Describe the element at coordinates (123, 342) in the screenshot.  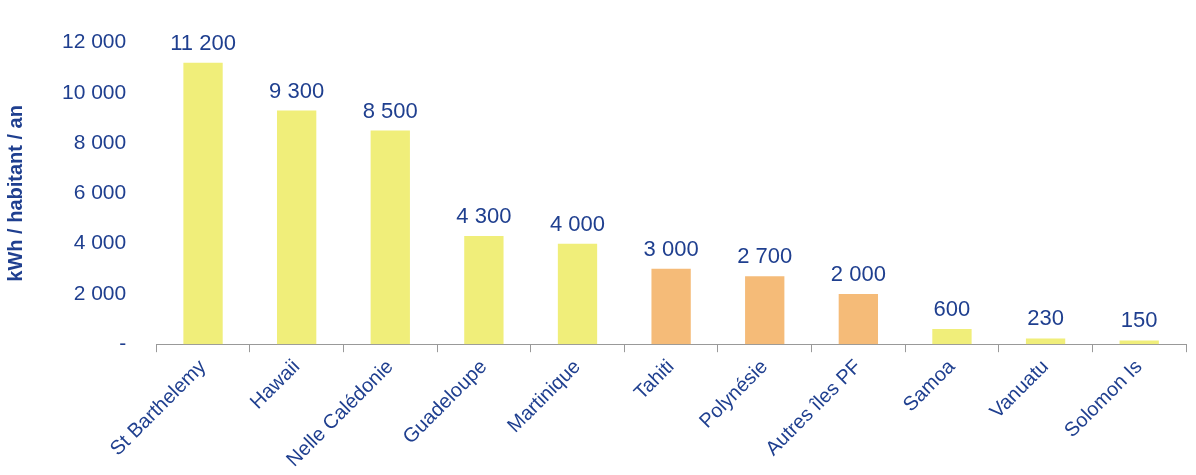
I see `y-tick-label: -` at that location.